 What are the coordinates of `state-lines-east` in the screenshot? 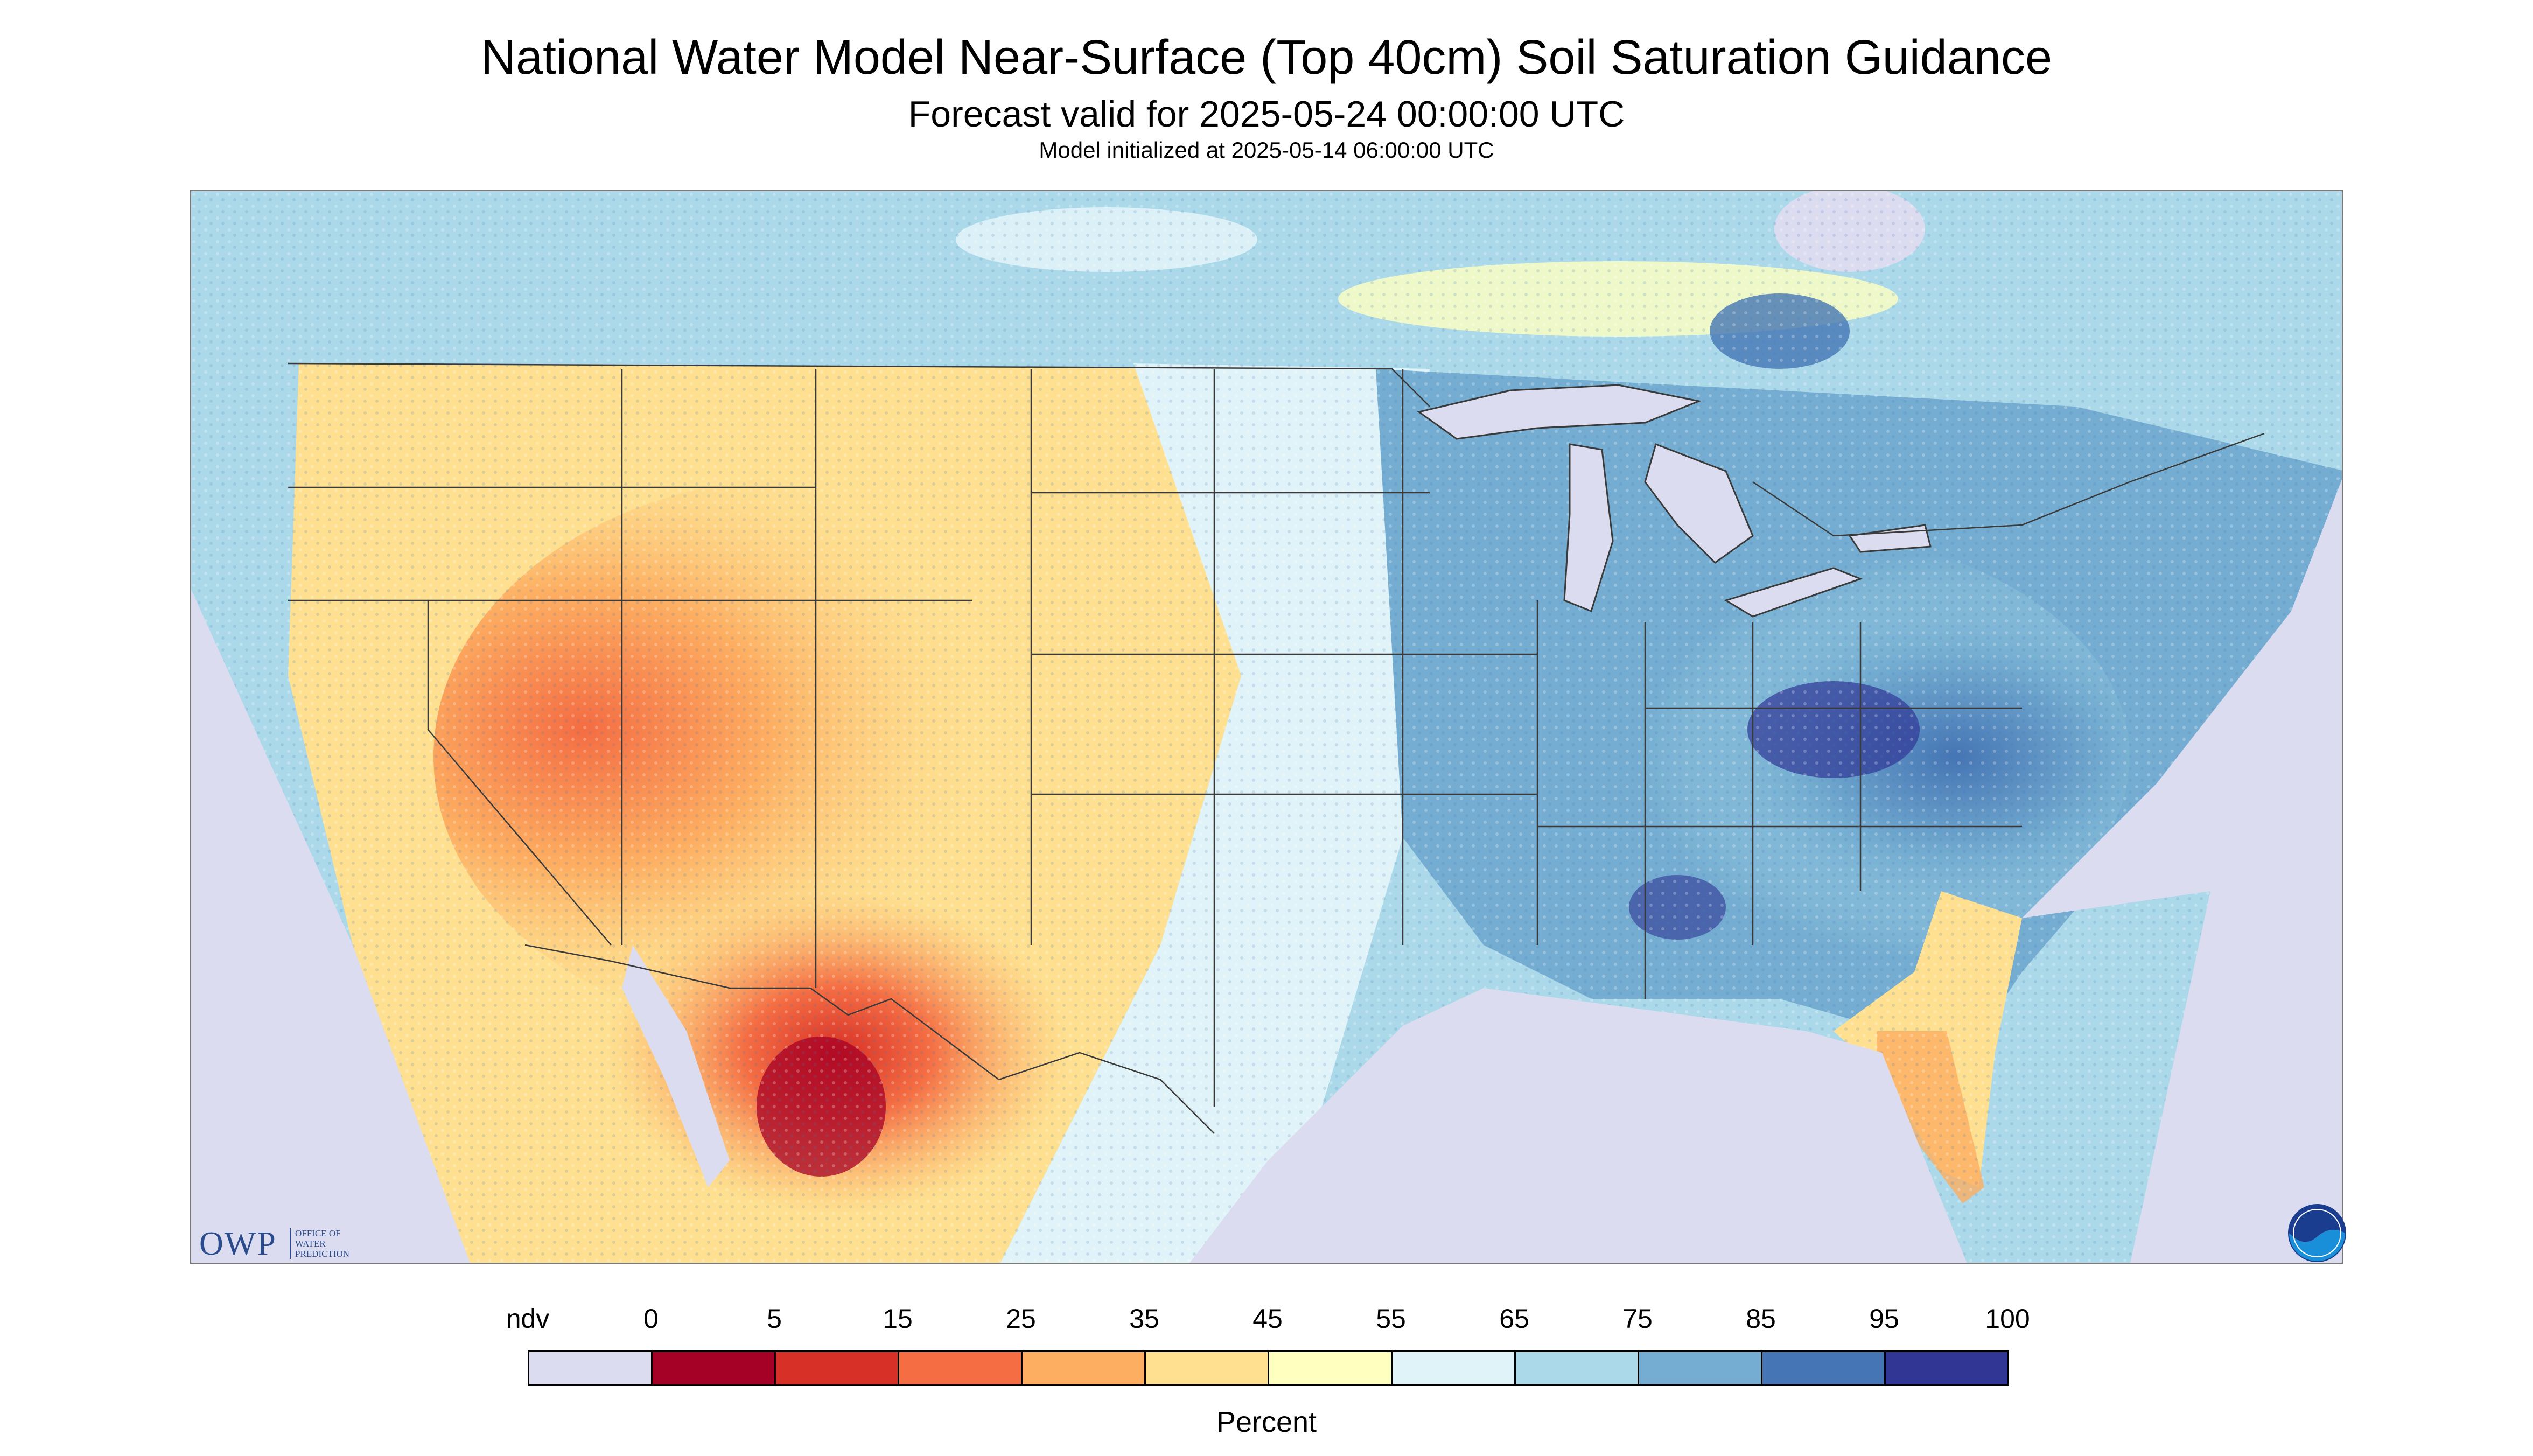 It's located at (1779, 799).